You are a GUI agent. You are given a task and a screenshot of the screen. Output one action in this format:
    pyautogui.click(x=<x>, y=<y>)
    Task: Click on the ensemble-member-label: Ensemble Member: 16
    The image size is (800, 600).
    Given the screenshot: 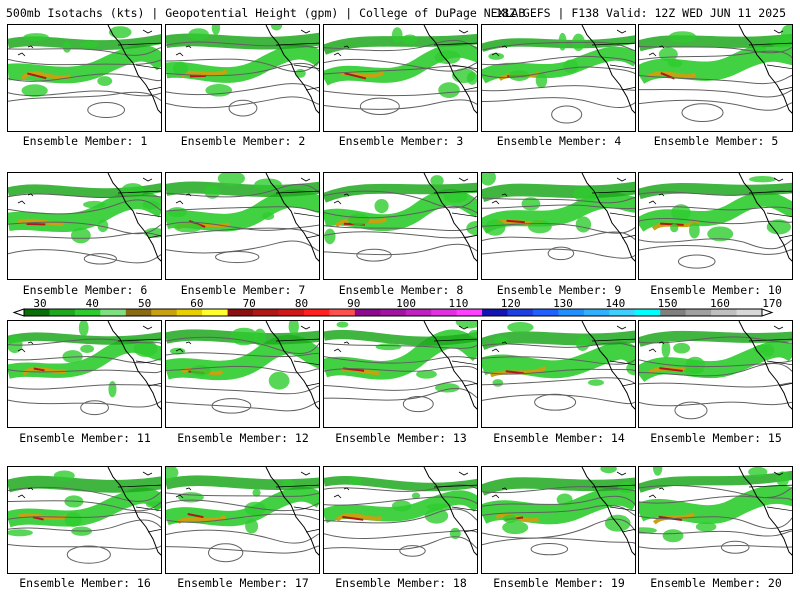 What is the action you would take?
    pyautogui.click(x=85, y=583)
    